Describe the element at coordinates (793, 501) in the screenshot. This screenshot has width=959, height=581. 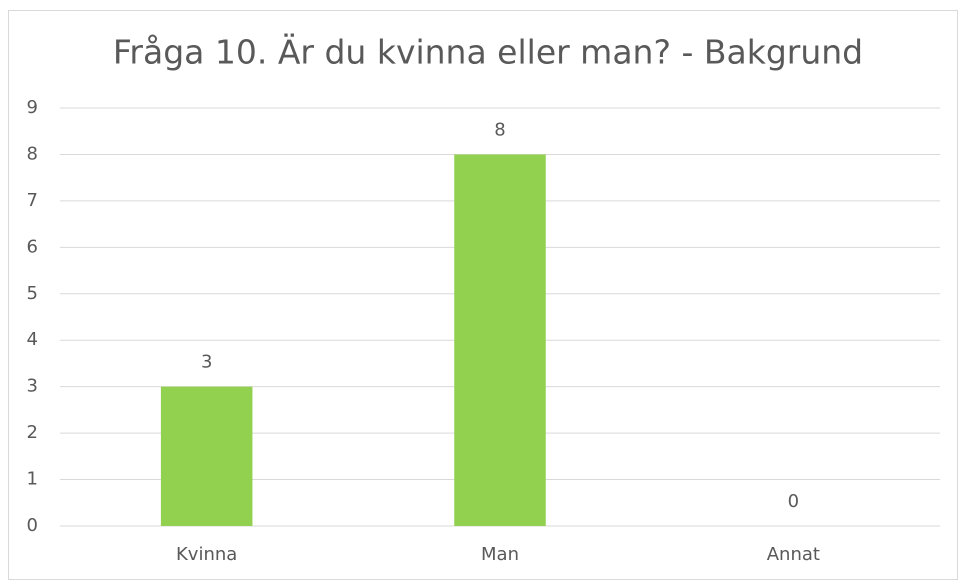
I see `data-label: 0` at that location.